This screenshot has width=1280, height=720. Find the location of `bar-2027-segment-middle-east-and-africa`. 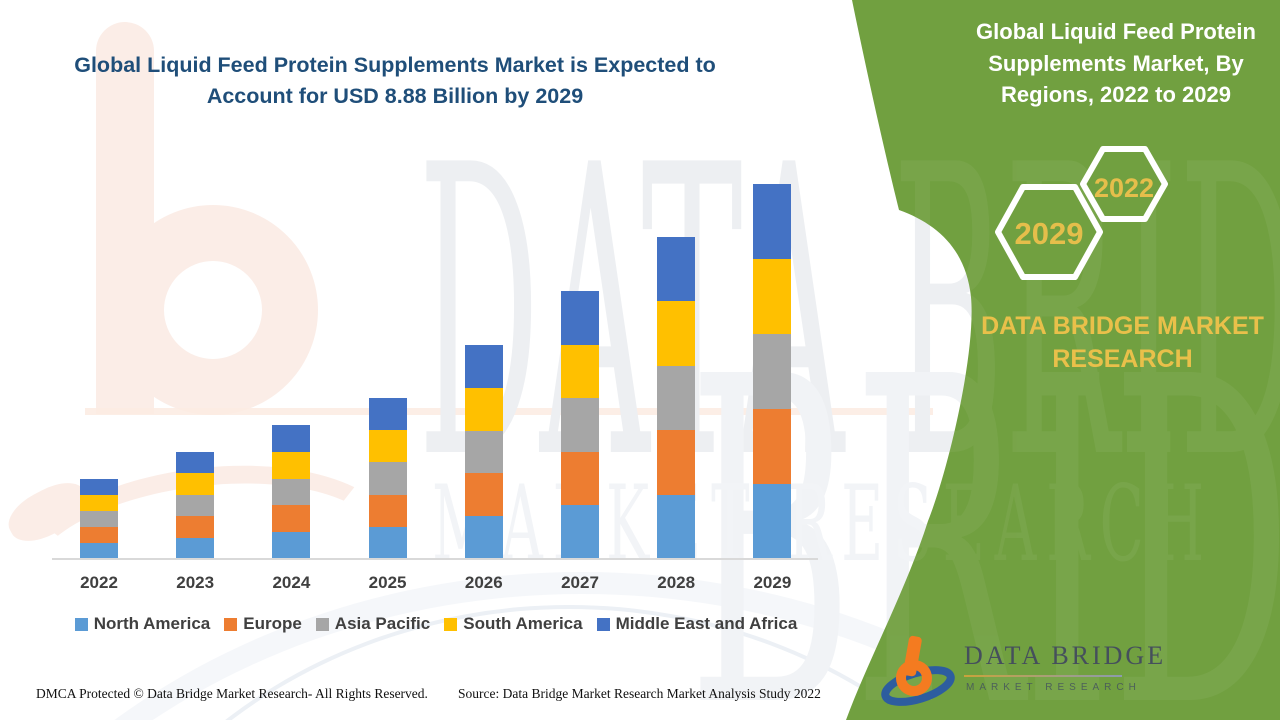

bar-2027-segment-middle-east-and-africa is located at coordinates (580, 318).